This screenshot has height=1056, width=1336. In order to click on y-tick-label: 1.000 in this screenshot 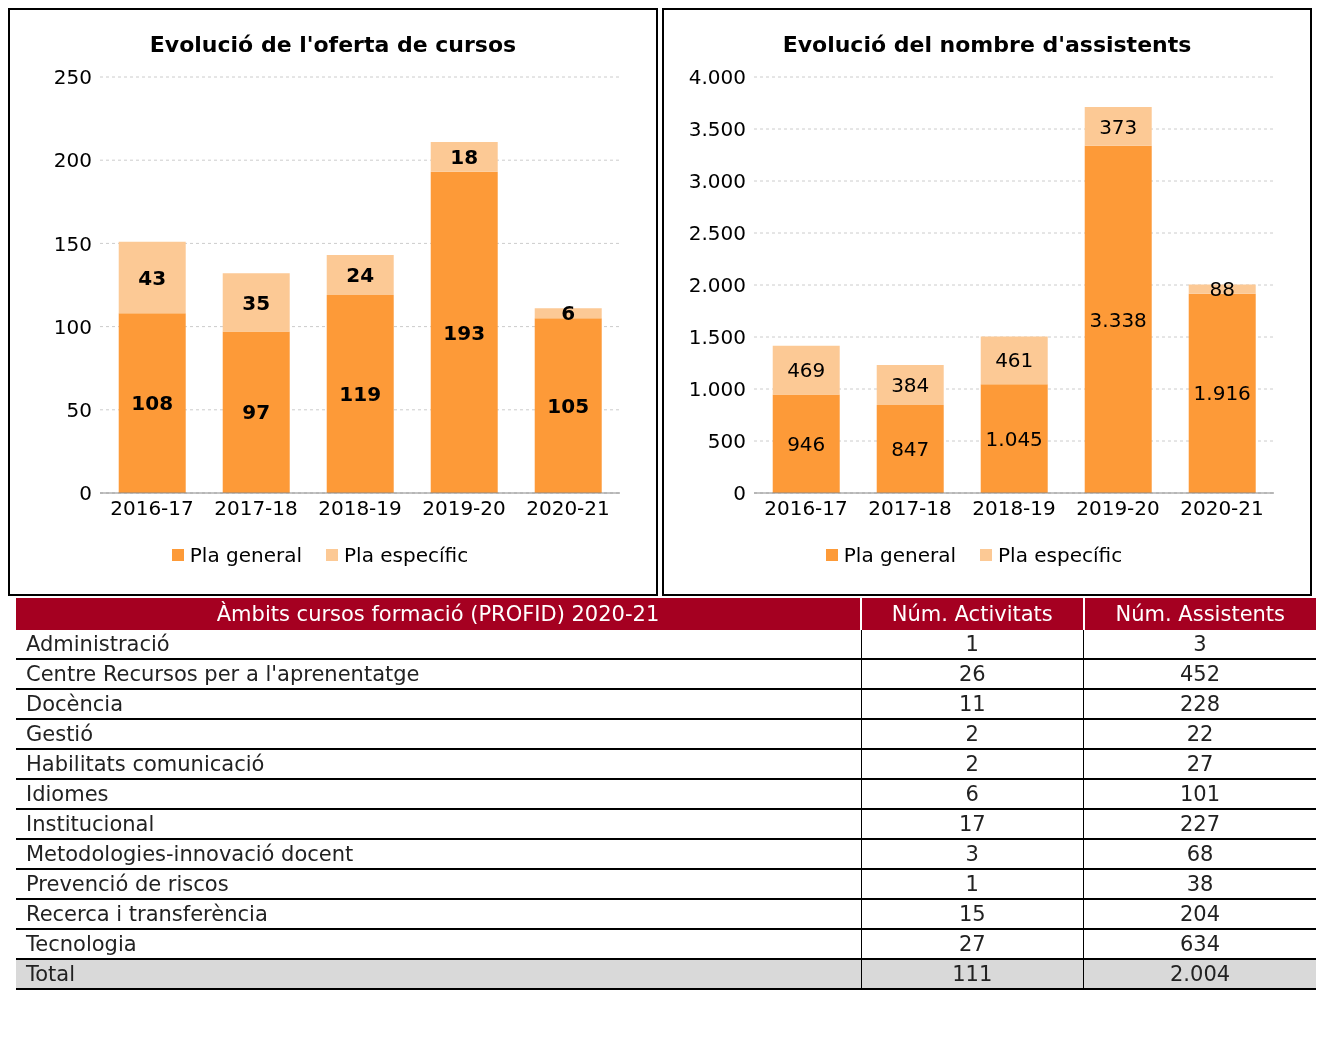, I will do `click(717, 389)`.